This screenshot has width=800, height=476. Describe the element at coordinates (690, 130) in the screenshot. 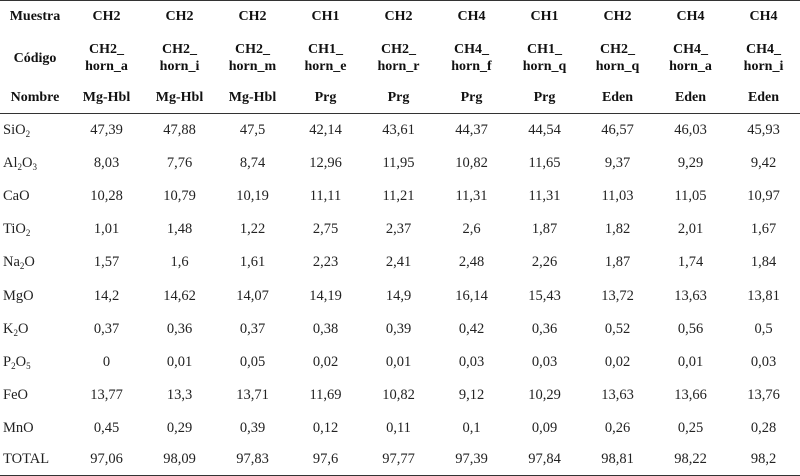

I see `value-cell: 46,03` at that location.